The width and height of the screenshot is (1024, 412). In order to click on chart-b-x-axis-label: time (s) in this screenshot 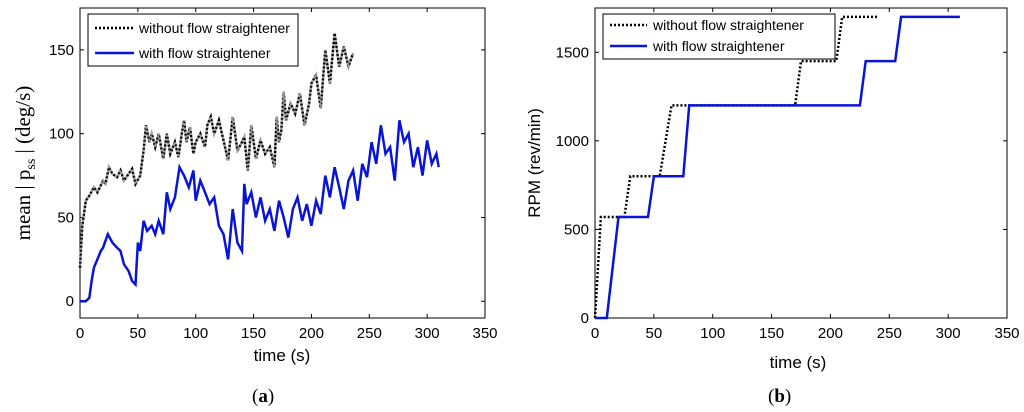, I will do `click(798, 362)`.